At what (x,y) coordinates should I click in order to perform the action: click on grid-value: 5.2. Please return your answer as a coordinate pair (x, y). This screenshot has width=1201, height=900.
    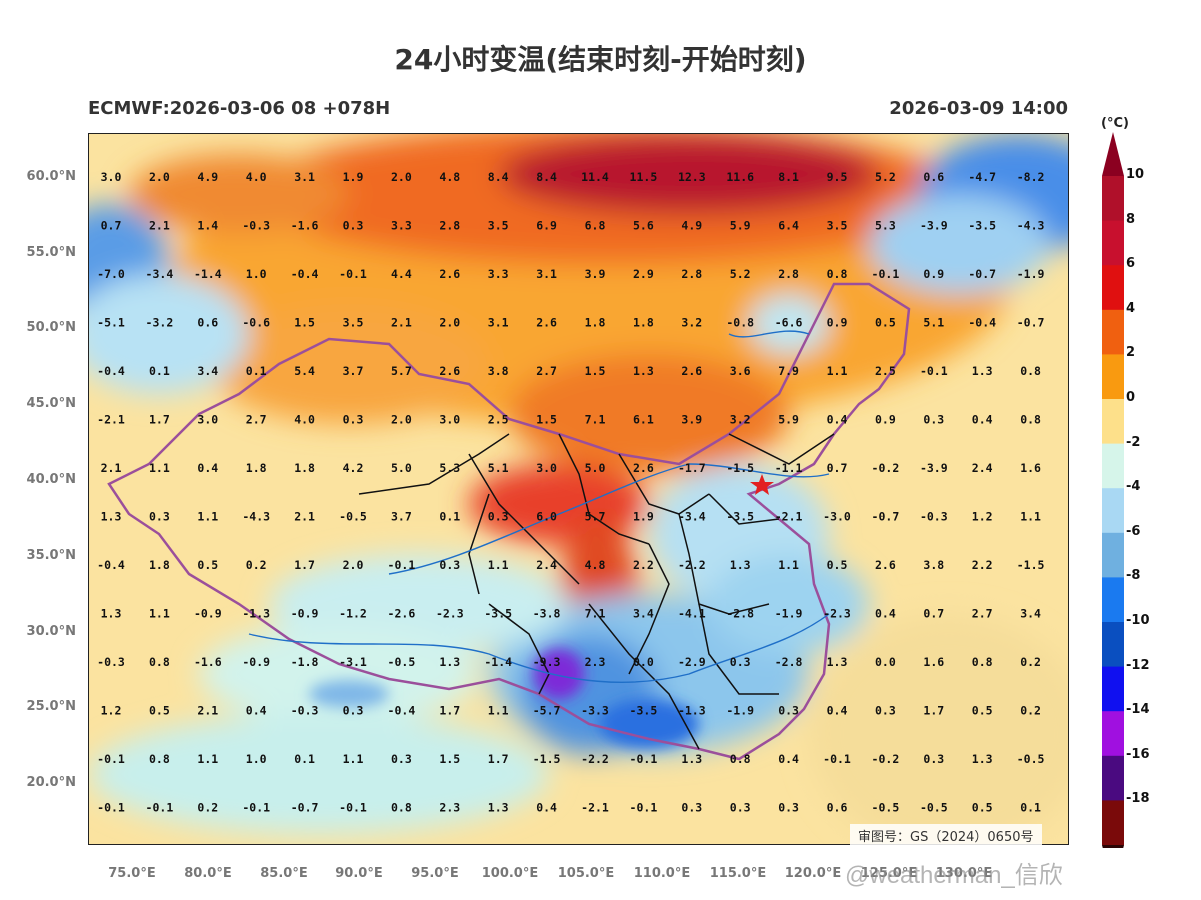
    Looking at the image, I should click on (740, 274).